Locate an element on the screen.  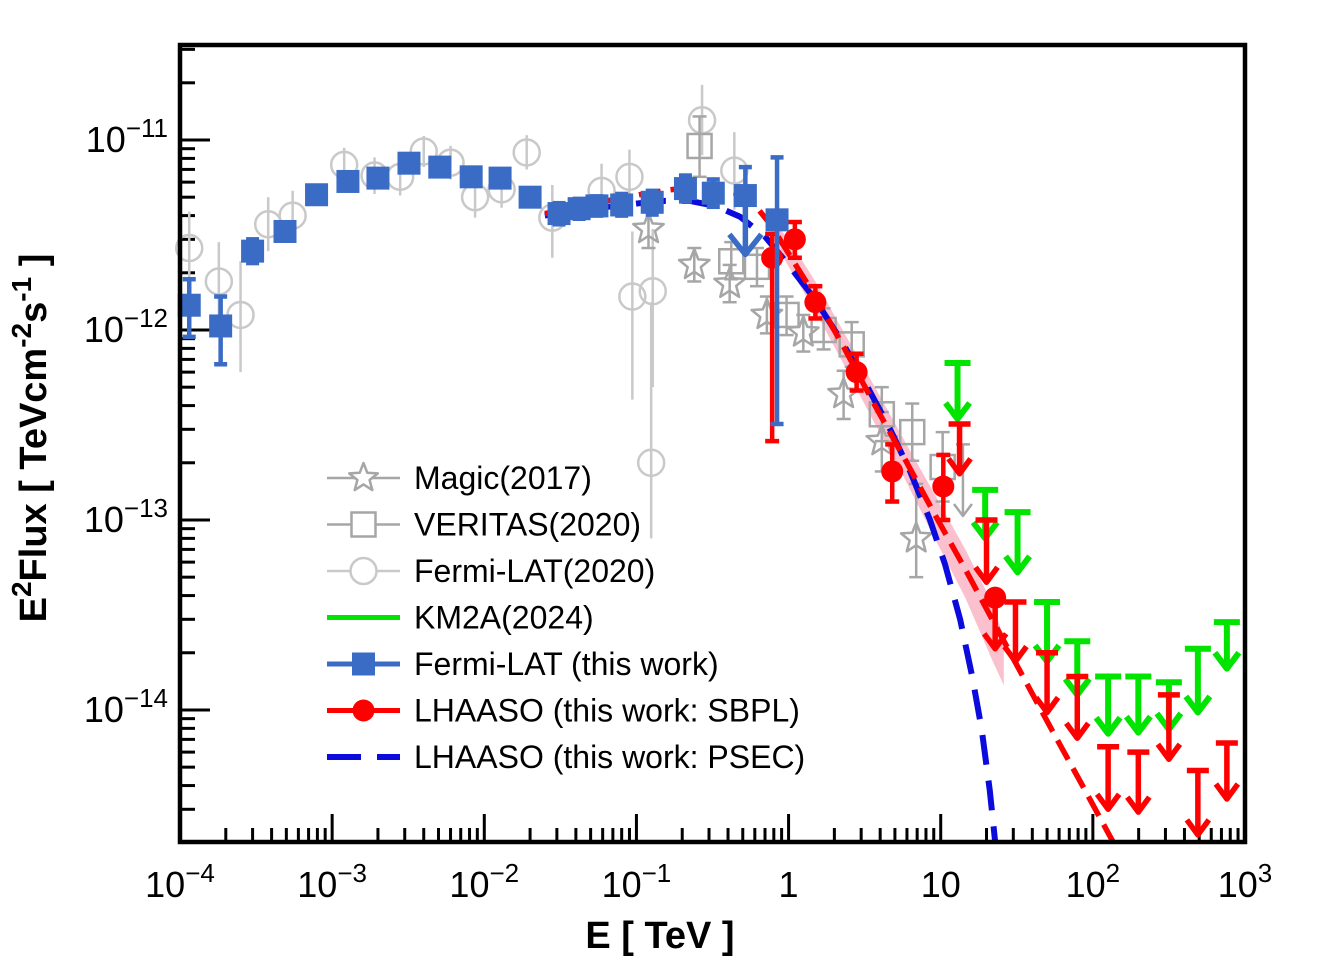
legend-marker-filled-circle-icon is located at coordinates (363, 710).